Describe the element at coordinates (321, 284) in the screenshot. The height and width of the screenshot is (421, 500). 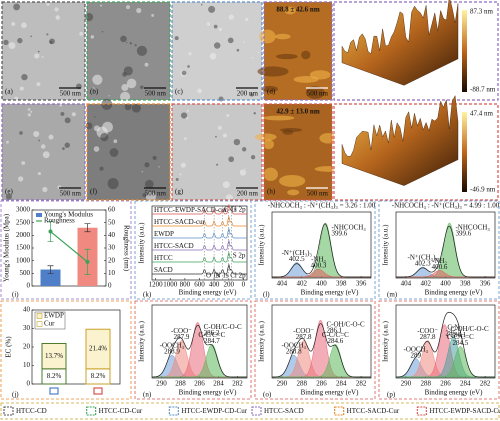
I see `x-tick-label: 400` at that location.